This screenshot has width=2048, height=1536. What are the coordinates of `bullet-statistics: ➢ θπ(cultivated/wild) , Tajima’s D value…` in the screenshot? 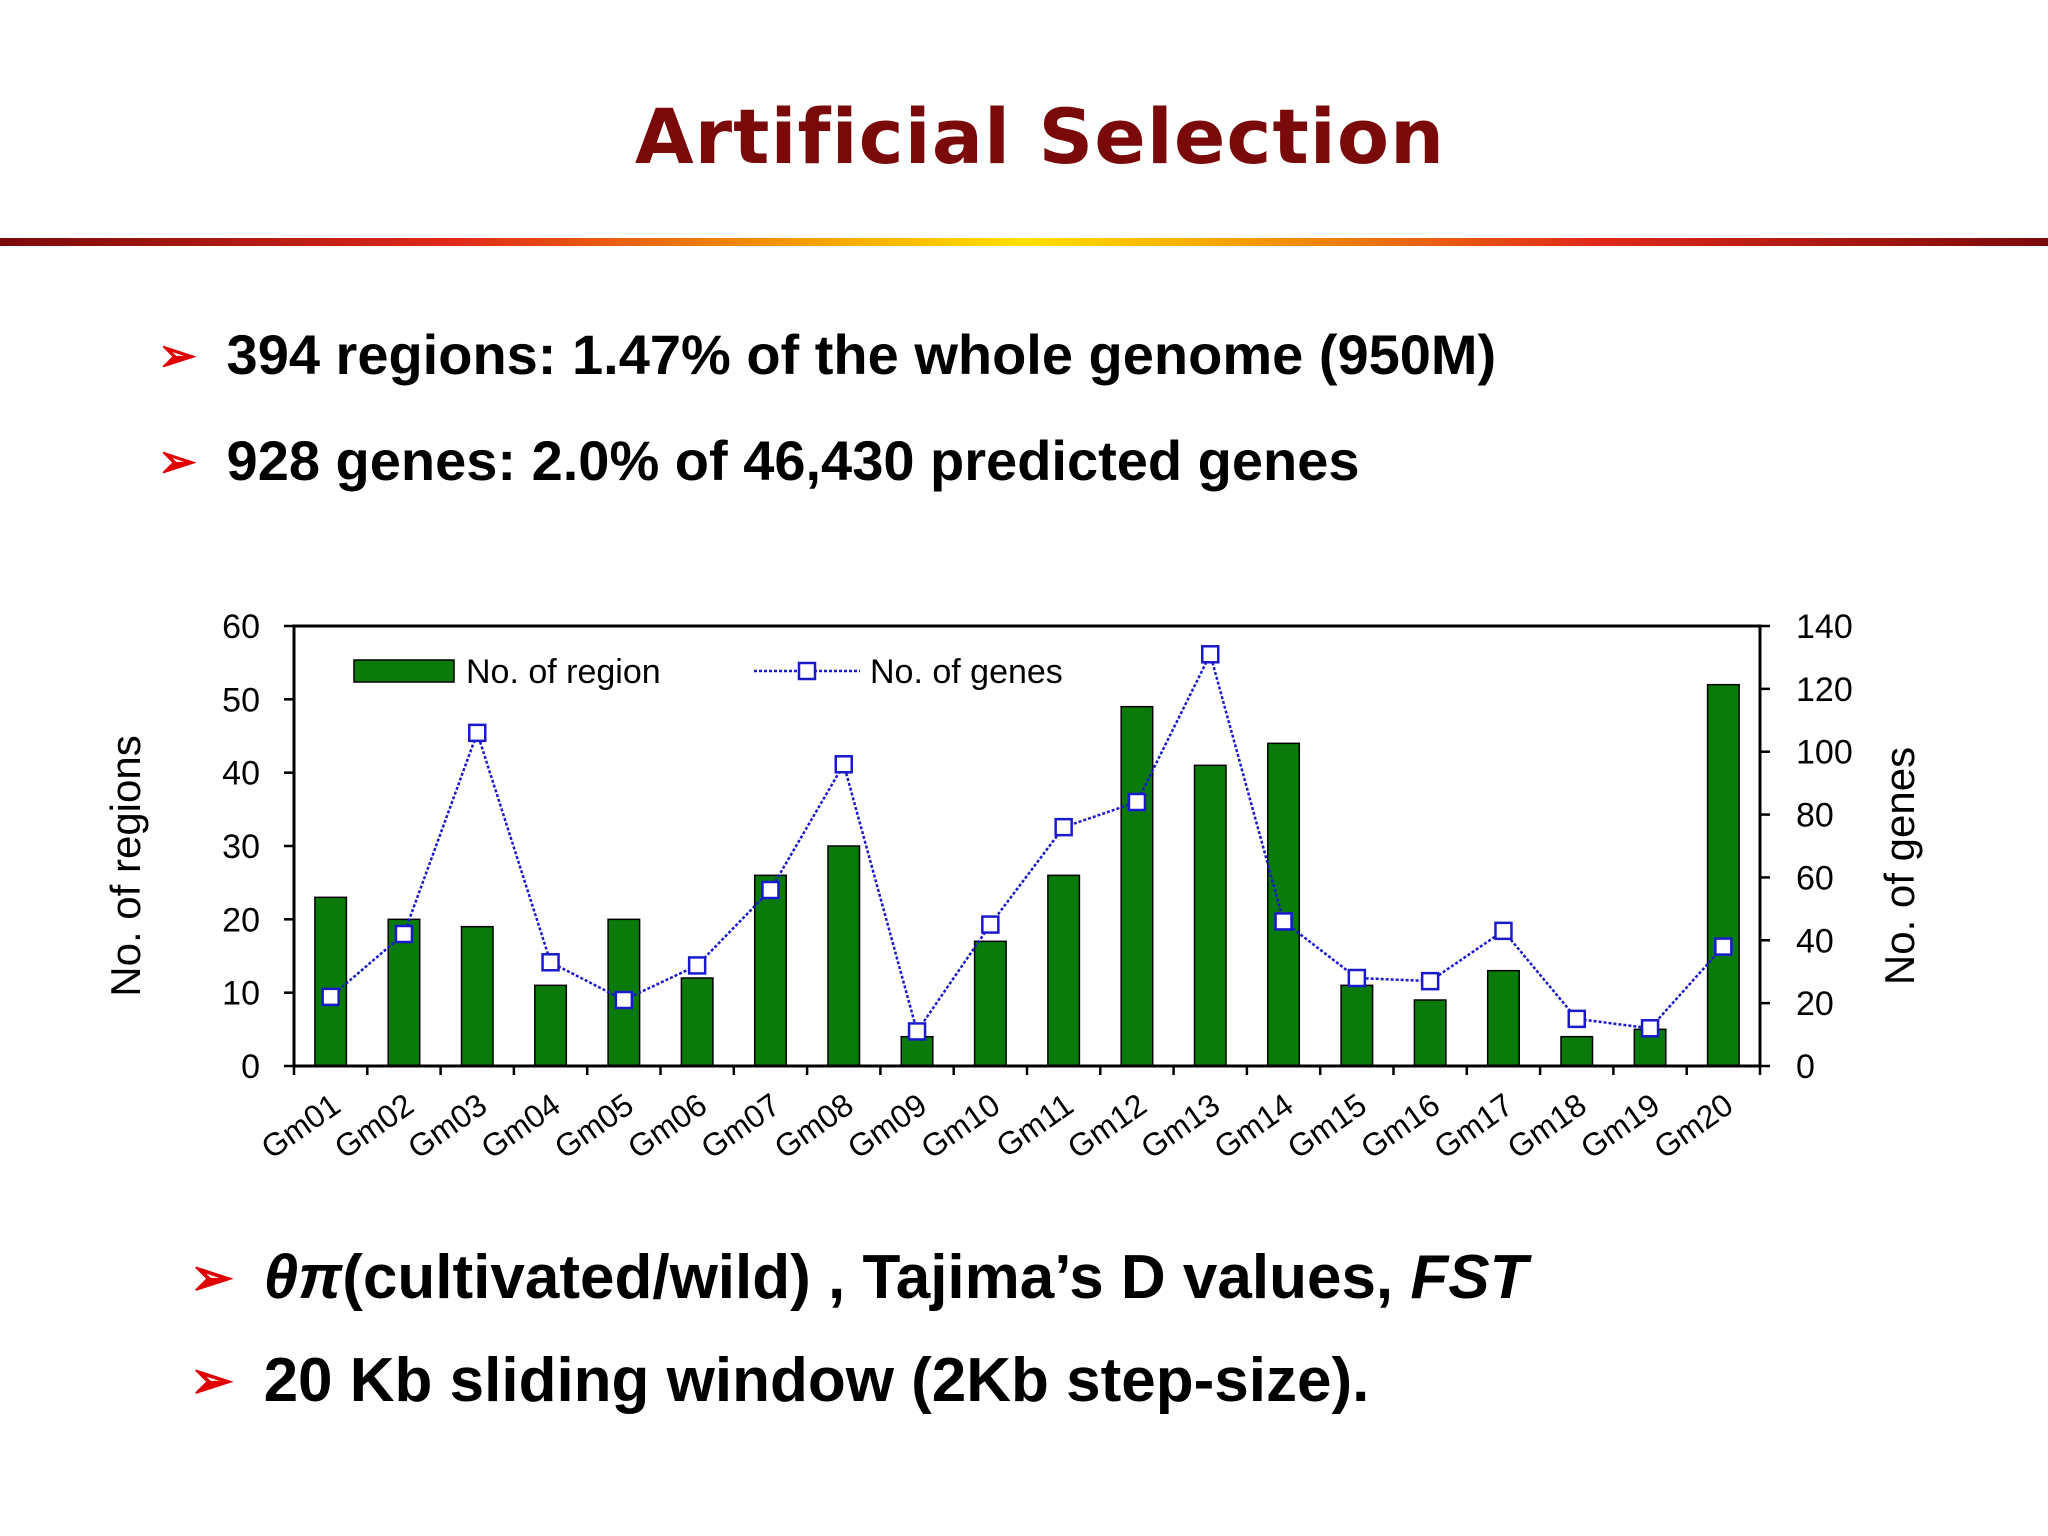 It's located at (858, 1277).